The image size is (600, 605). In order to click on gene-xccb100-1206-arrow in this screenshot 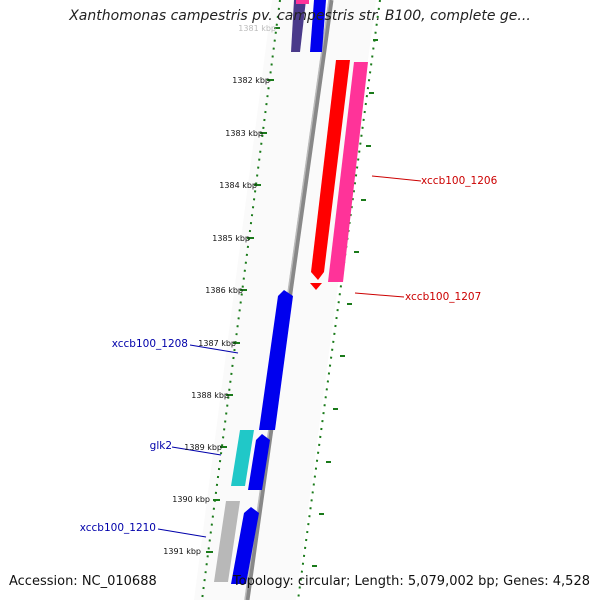, I will do `click(316, 286)`.